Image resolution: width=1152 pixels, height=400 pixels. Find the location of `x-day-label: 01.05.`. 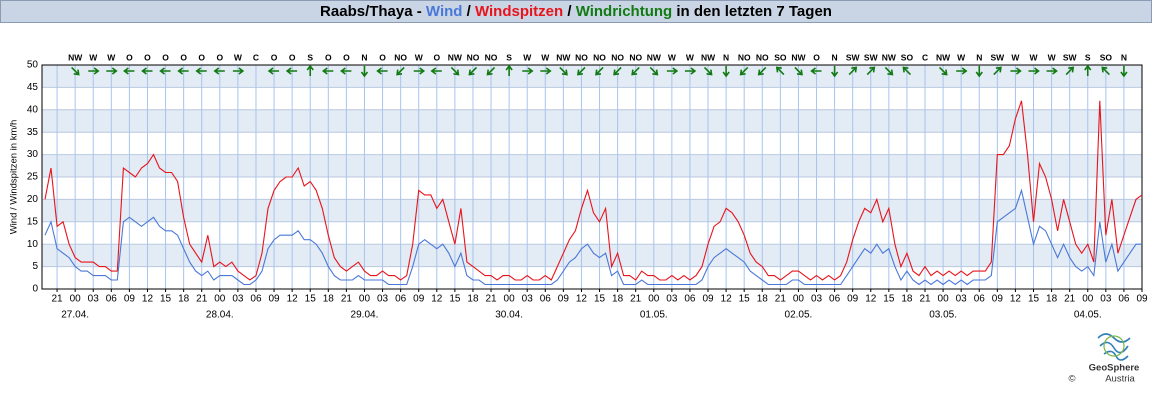

x-day-label: 01.05. is located at coordinates (654, 315).